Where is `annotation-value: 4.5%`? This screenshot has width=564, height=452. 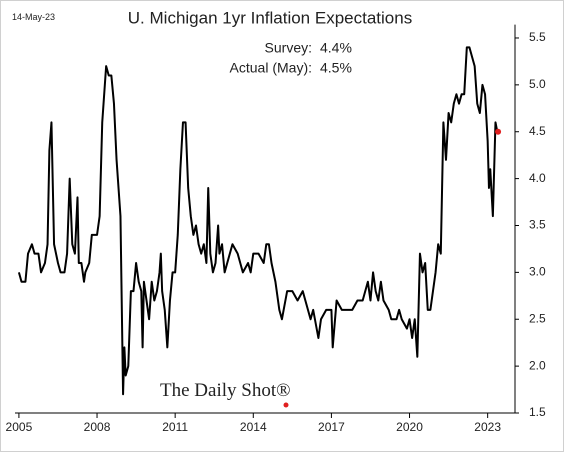
annotation-value: 4.5% is located at coordinates (336, 68).